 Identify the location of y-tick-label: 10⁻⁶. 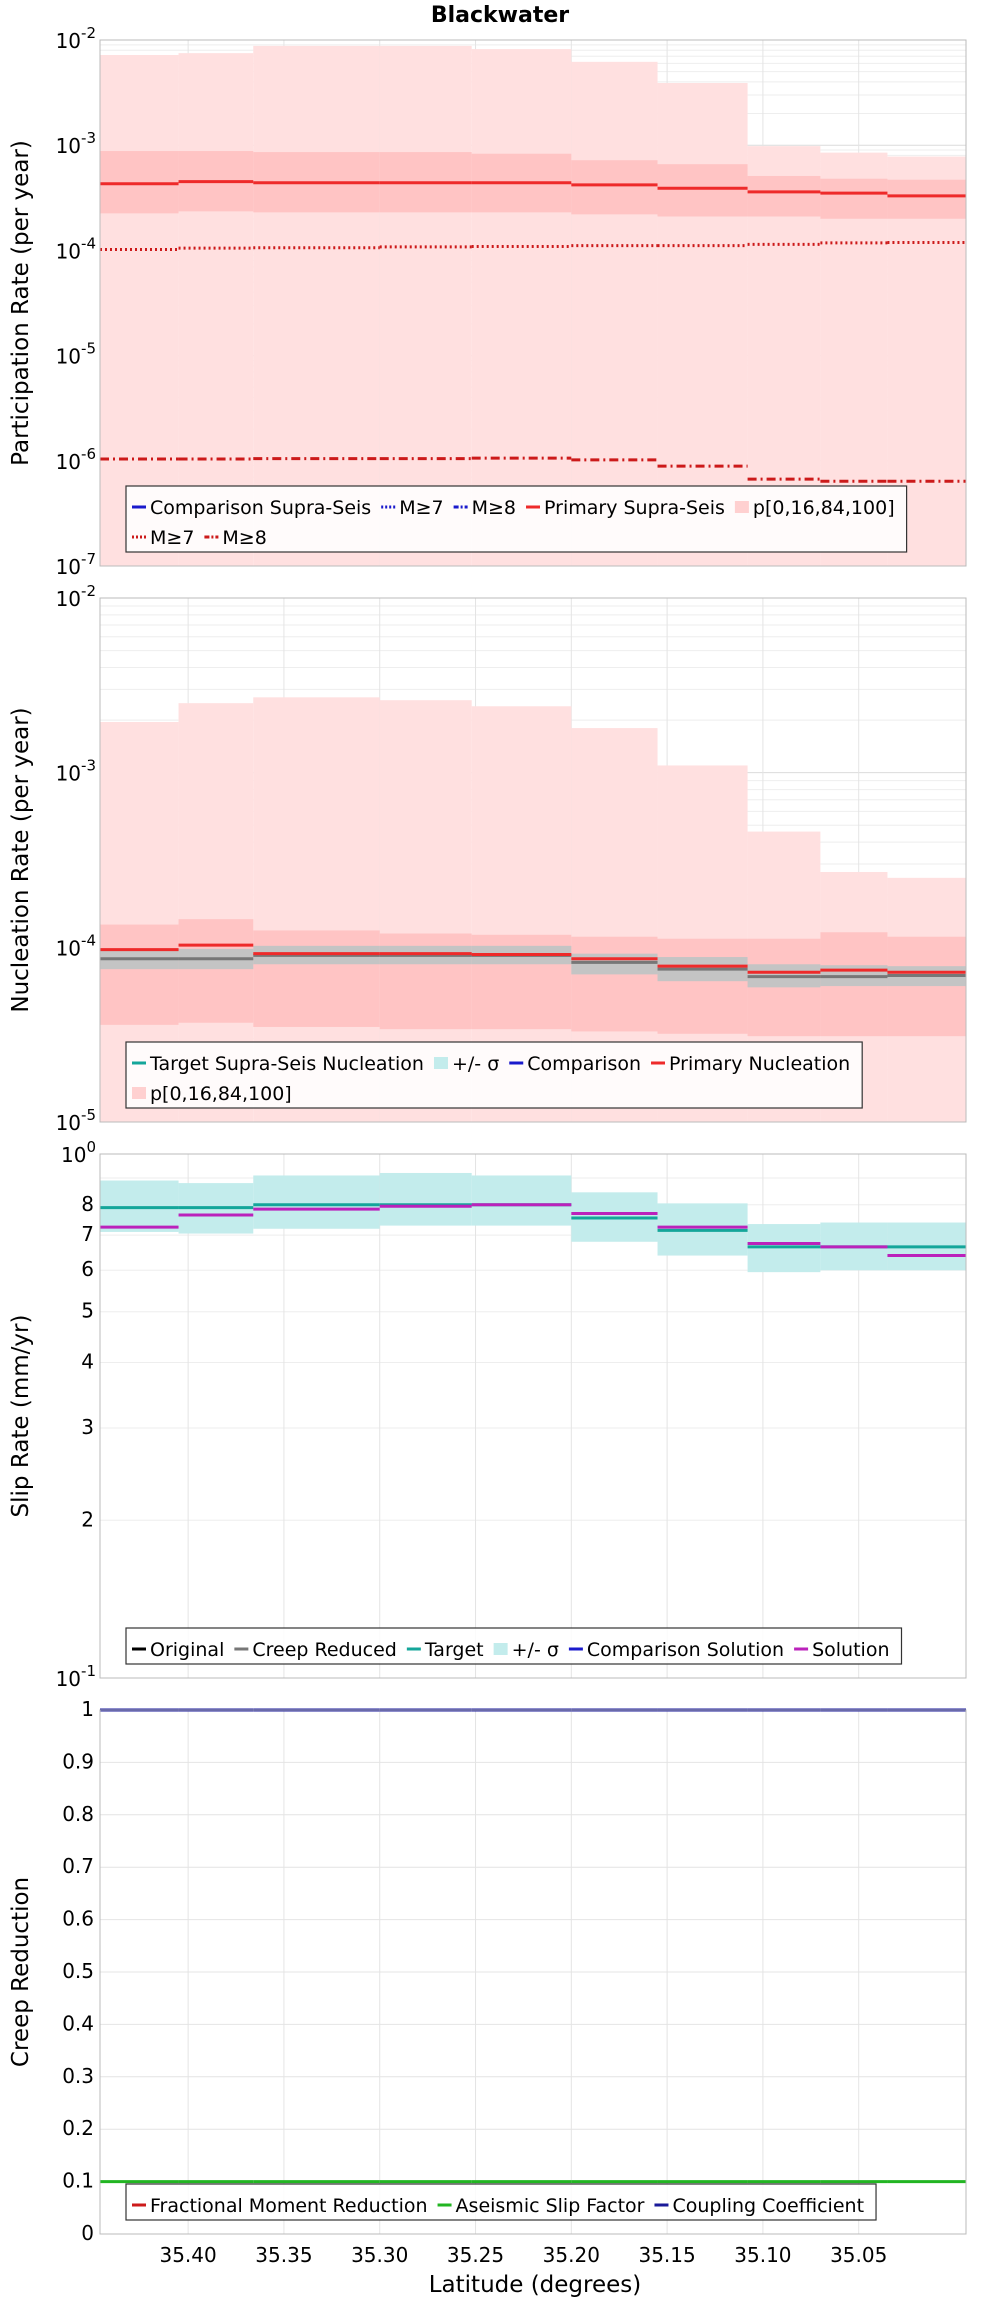
(76, 459).